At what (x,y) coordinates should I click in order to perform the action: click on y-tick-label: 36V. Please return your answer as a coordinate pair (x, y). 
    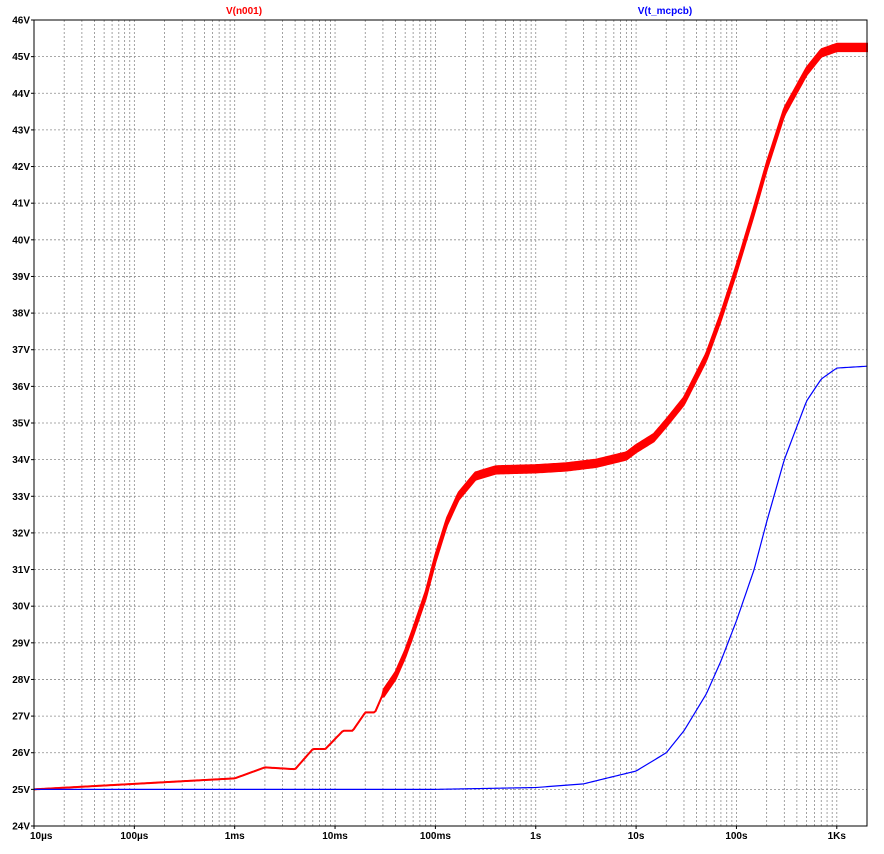
    Looking at the image, I should click on (21, 387).